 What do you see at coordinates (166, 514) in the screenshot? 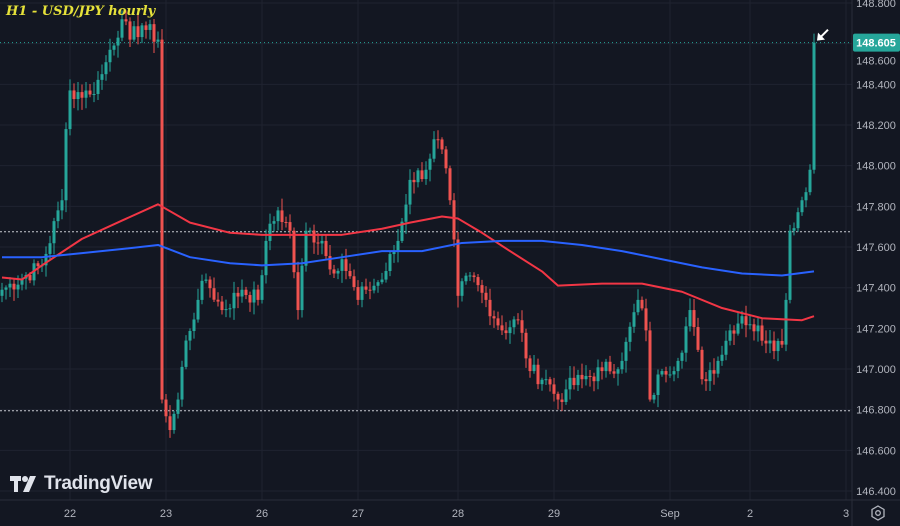
I see `x-tick-label: 23` at bounding box center [166, 514].